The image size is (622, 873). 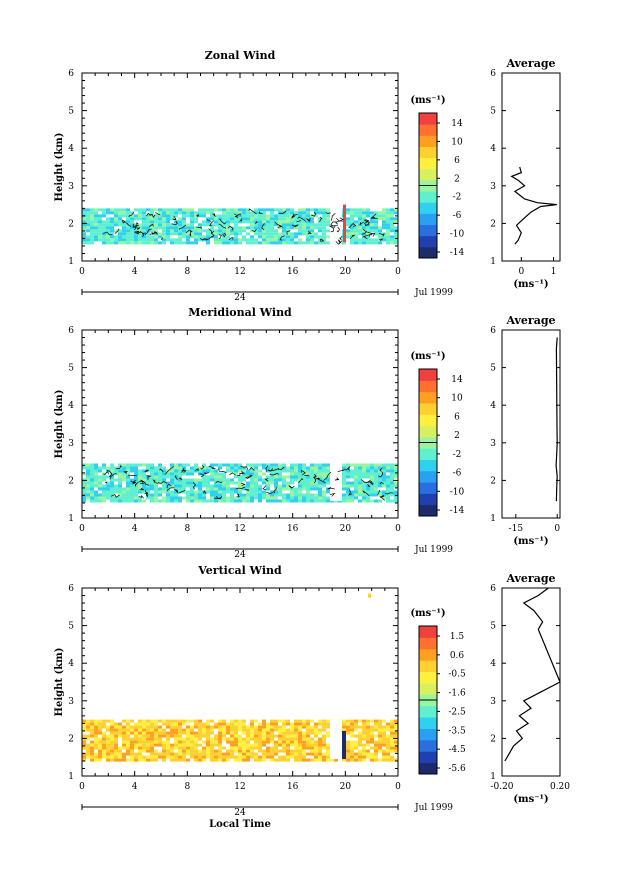 I want to click on colorbar-tick-label: -4.5, so click(x=457, y=750).